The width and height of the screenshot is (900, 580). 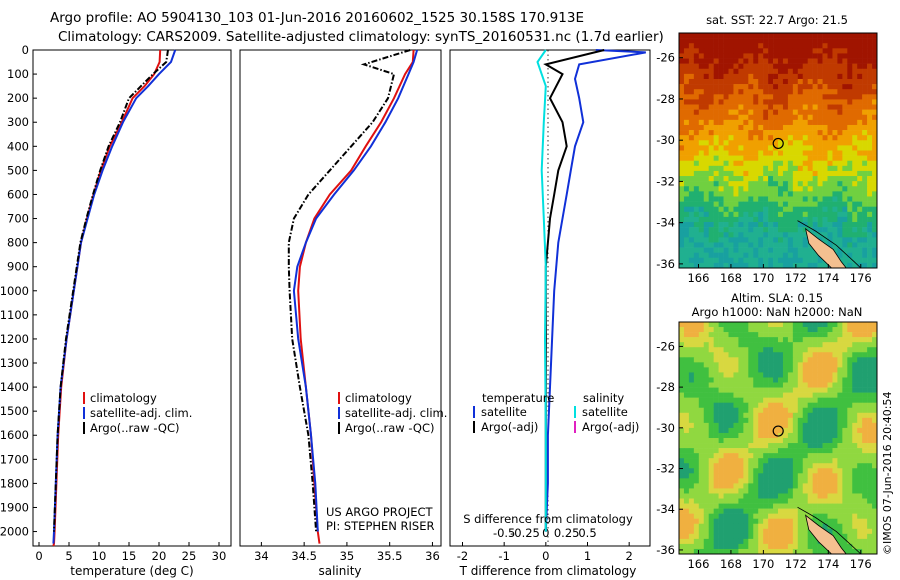 What do you see at coordinates (778, 151) in the screenshot?
I see `sst-heatmap` at bounding box center [778, 151].